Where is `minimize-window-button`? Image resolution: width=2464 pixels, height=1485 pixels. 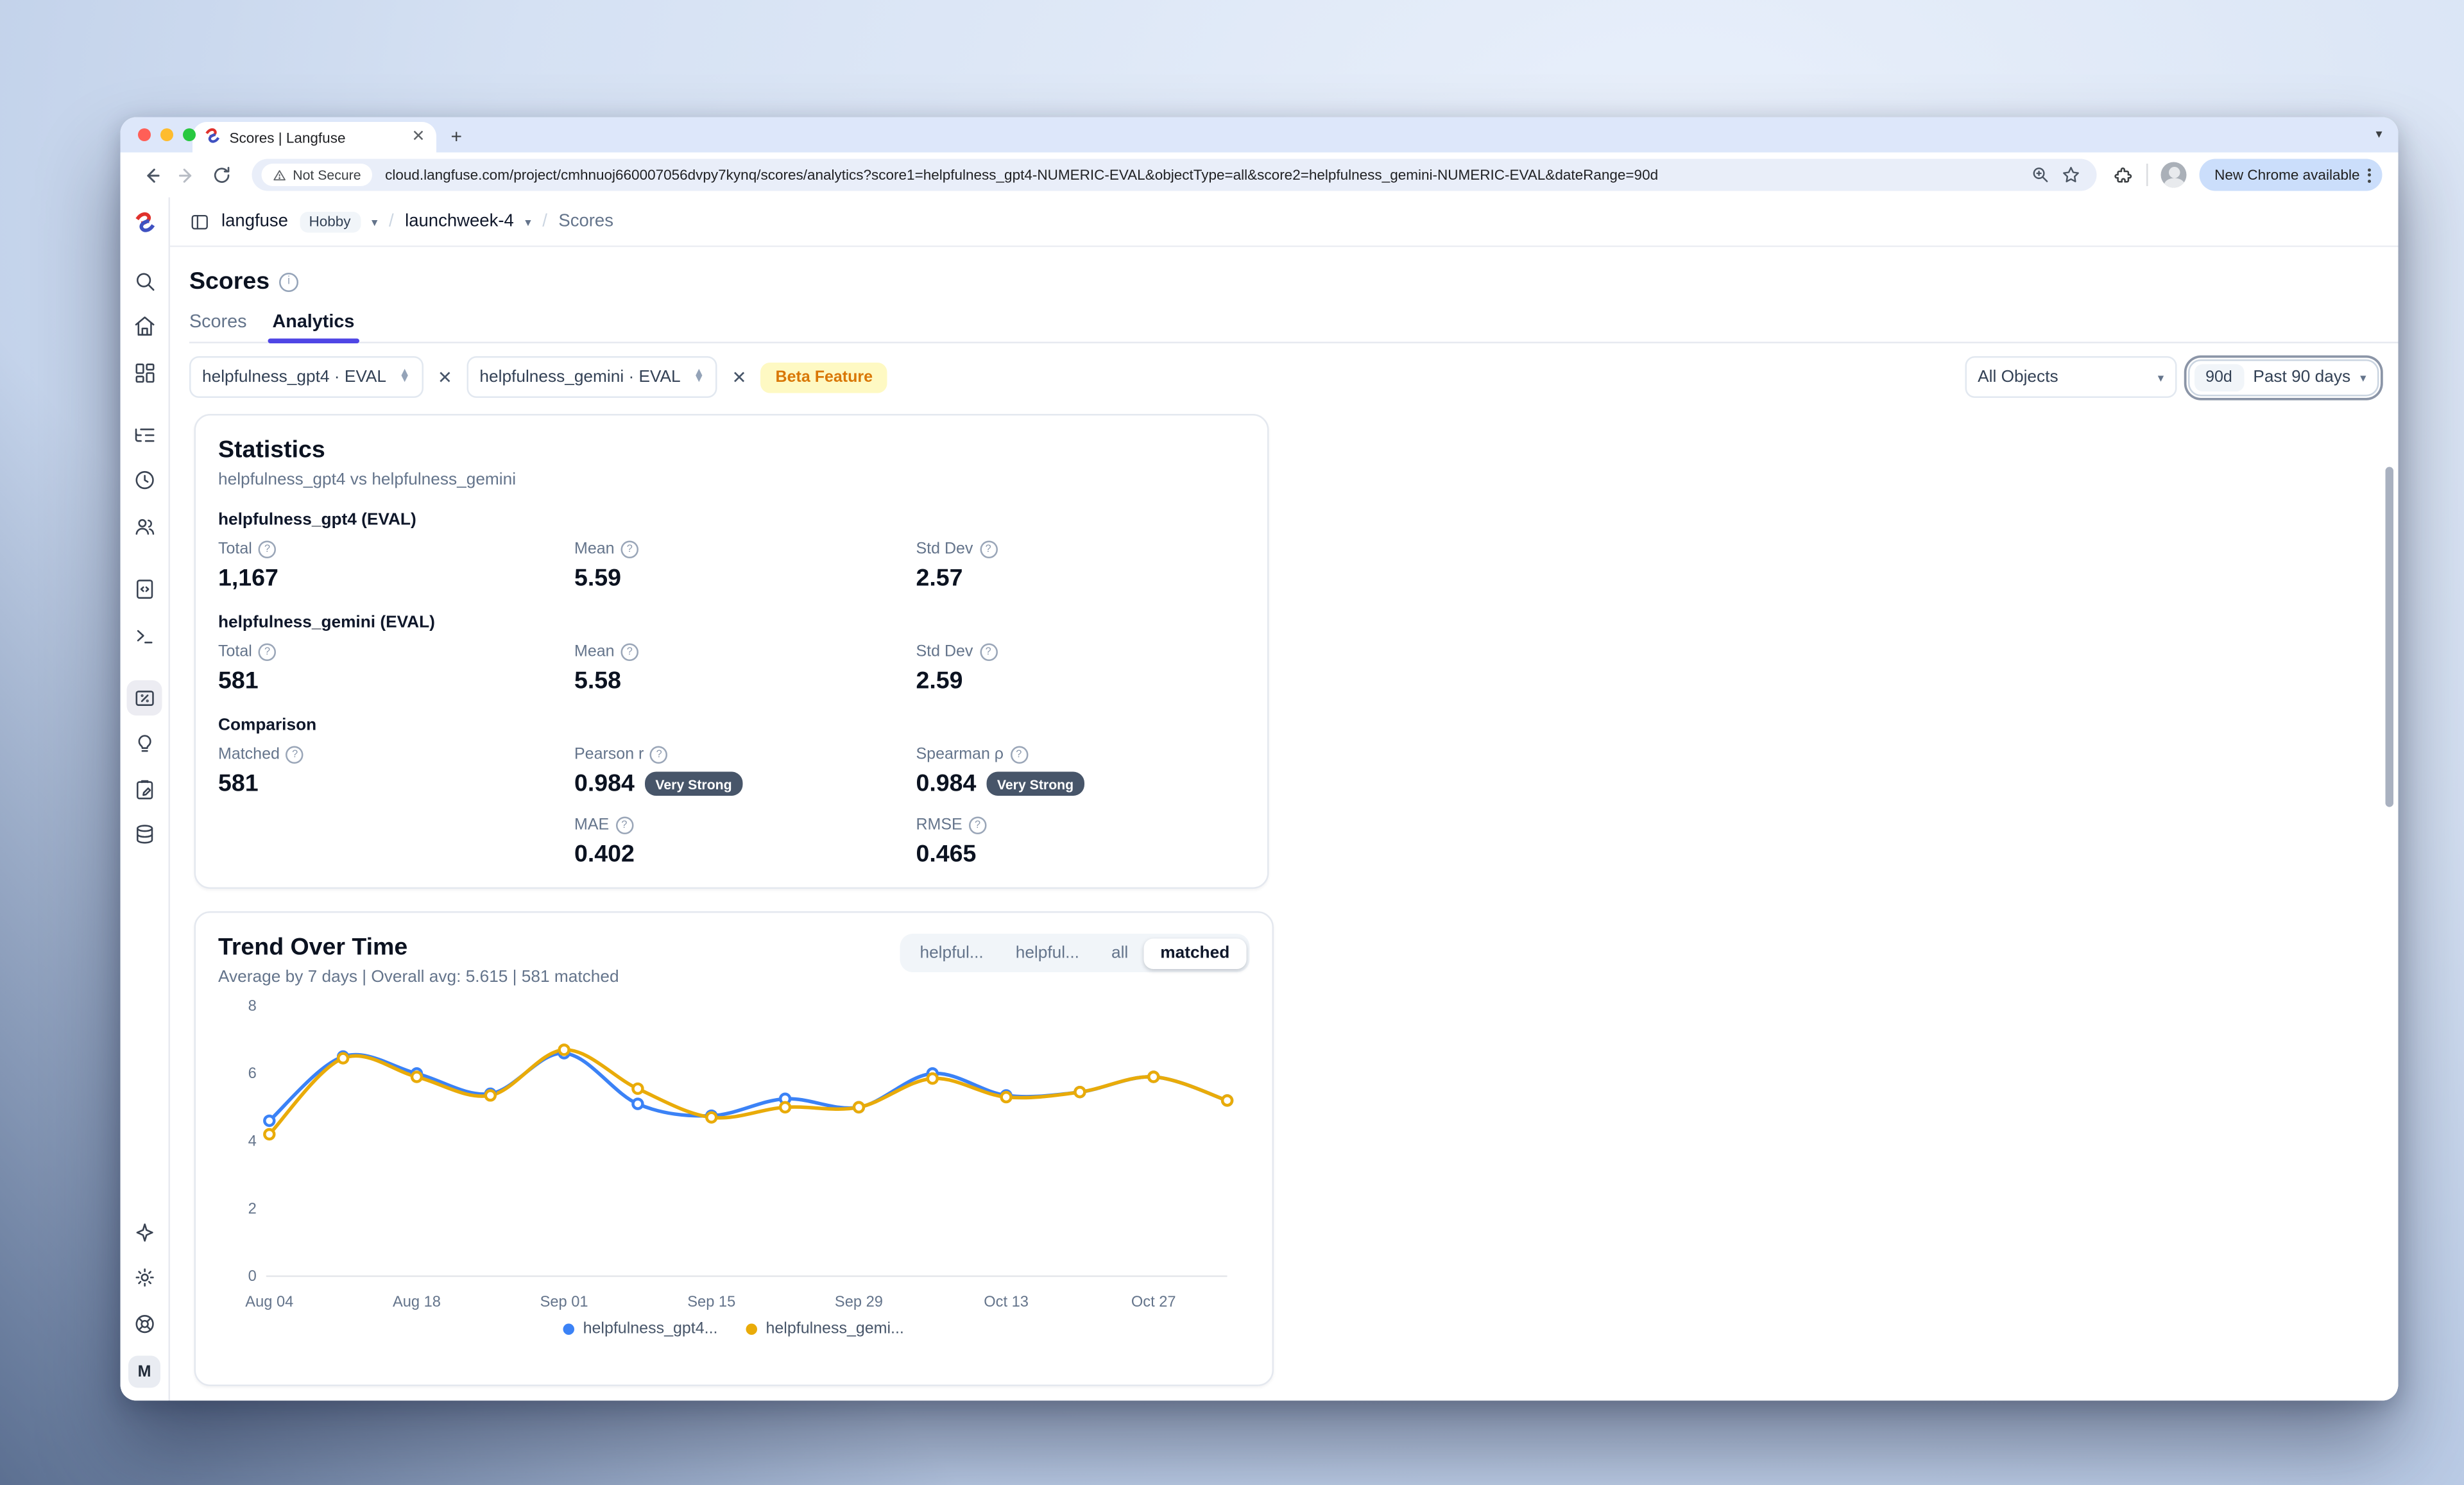 minimize-window-button is located at coordinates (167, 134).